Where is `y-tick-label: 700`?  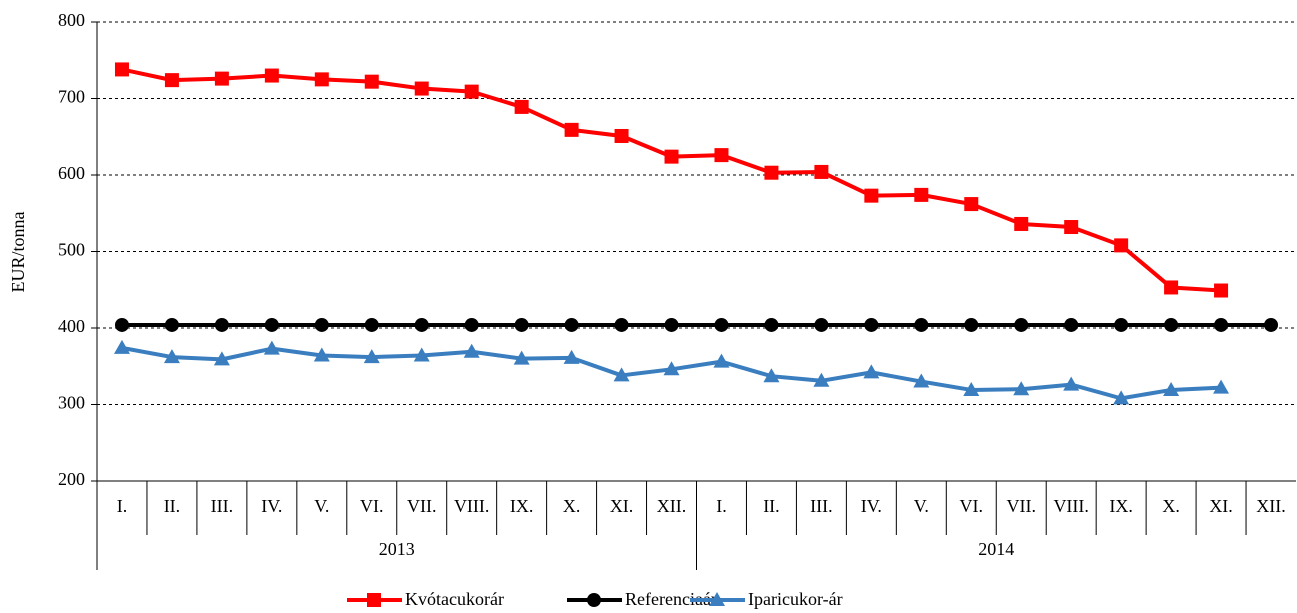
y-tick-label: 700 is located at coordinates (71, 97).